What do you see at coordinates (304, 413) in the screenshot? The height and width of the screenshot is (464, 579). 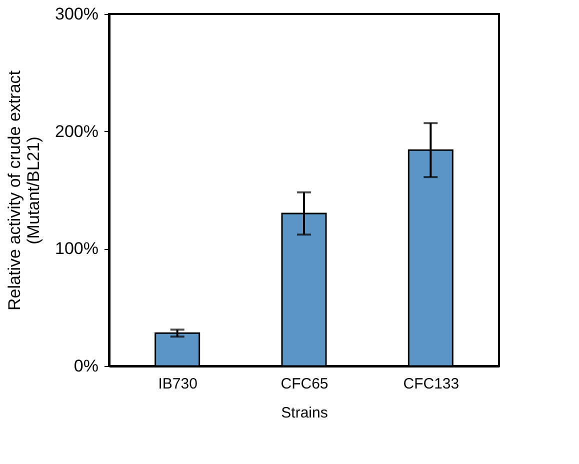 I see `x-axis-title: Strains` at bounding box center [304, 413].